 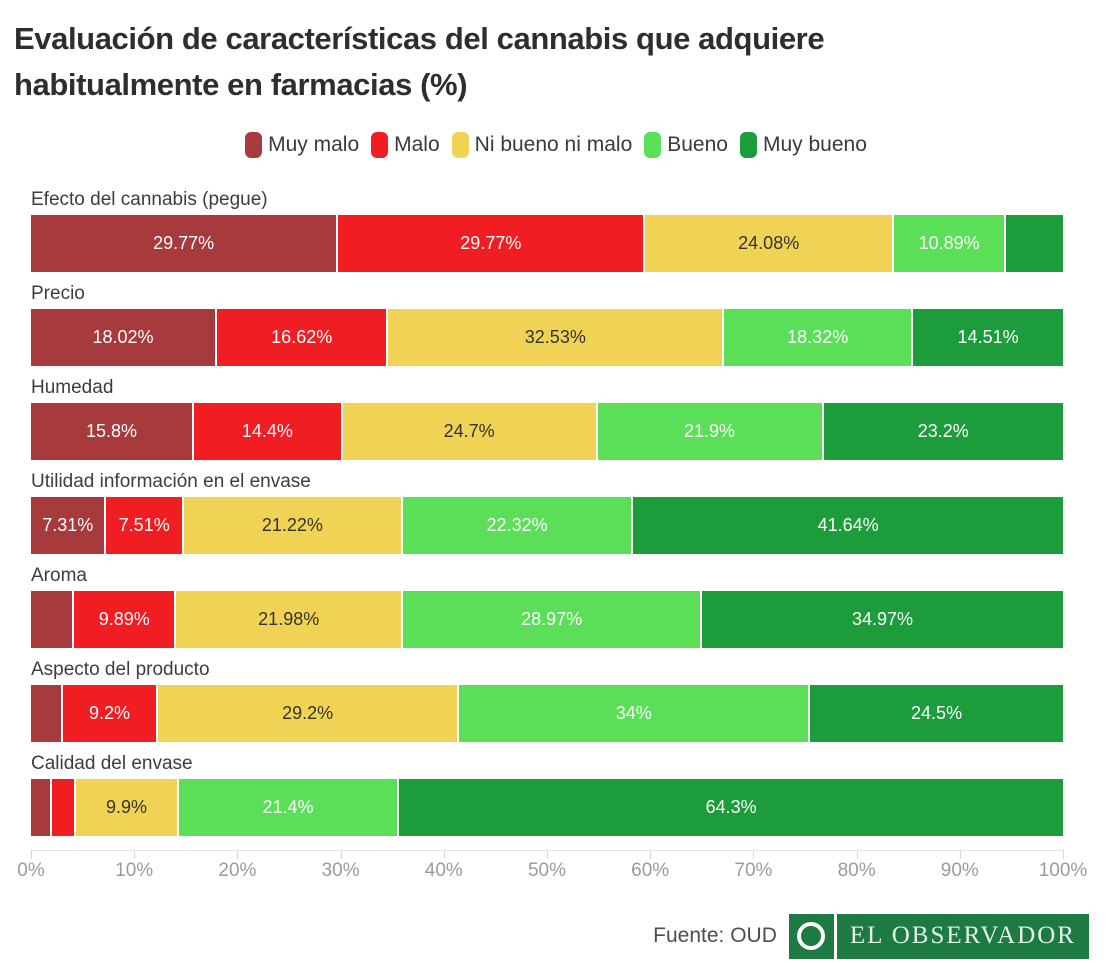 I want to click on segment-value-label: 24.08%, so click(x=769, y=242).